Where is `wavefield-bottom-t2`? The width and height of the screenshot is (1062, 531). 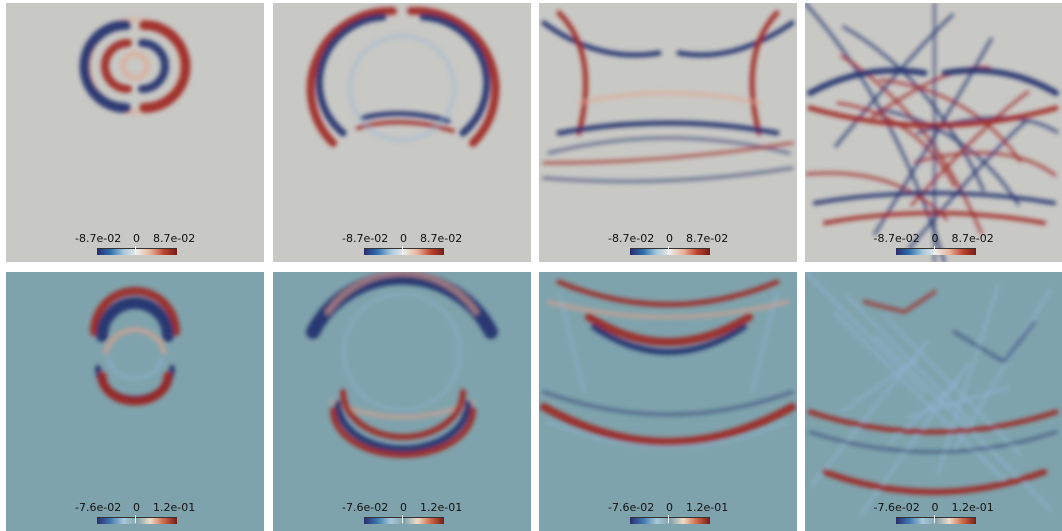
wavefield-bottom-t2 is located at coordinates (402, 365).